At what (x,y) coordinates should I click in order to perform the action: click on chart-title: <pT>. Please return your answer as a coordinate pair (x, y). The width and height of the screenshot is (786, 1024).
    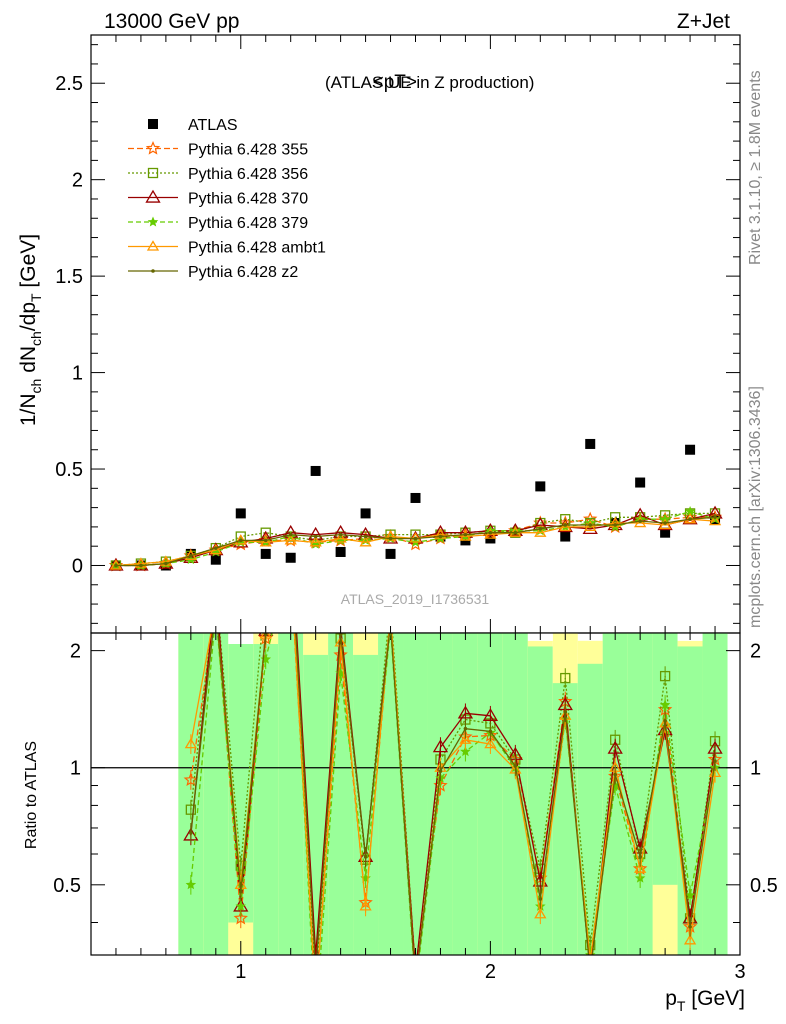
    Looking at the image, I should click on (395, 82).